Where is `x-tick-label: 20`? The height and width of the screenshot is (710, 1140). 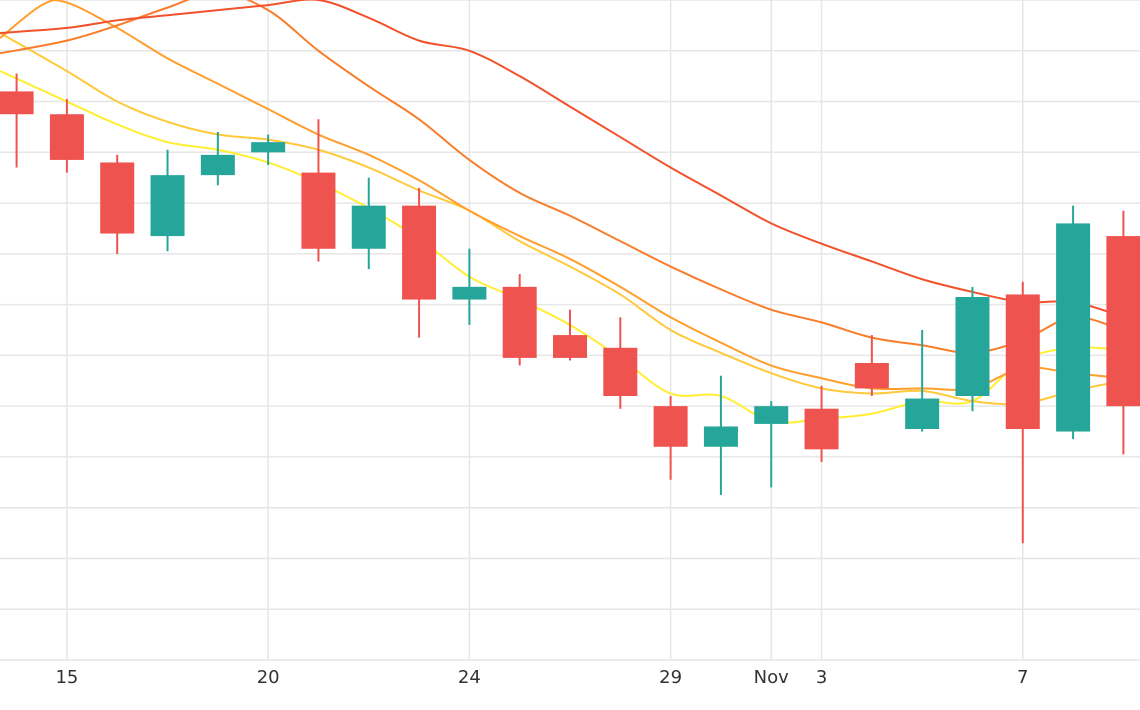
x-tick-label: 20 is located at coordinates (268, 677).